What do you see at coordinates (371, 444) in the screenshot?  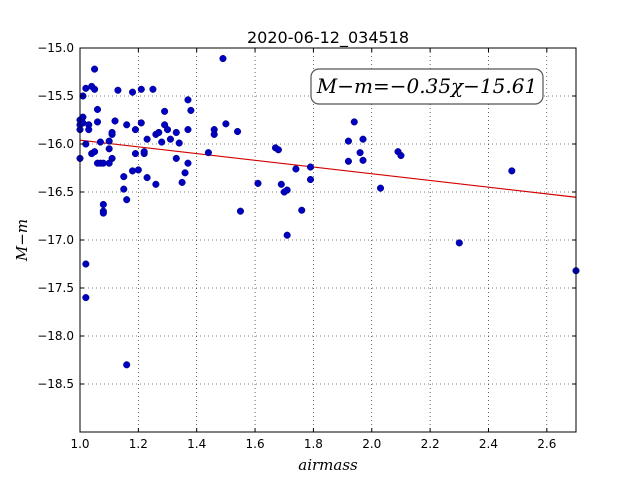 I see `x-tick-label: 2.0` at bounding box center [371, 444].